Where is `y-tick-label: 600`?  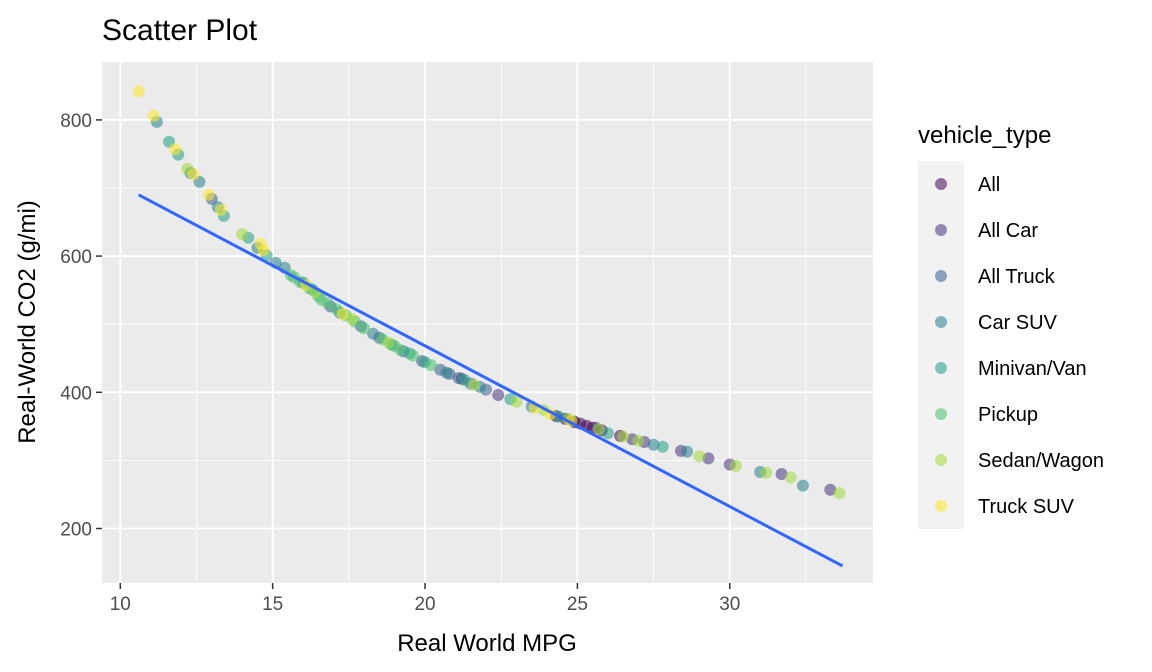 y-tick-label: 600 is located at coordinates (76, 257).